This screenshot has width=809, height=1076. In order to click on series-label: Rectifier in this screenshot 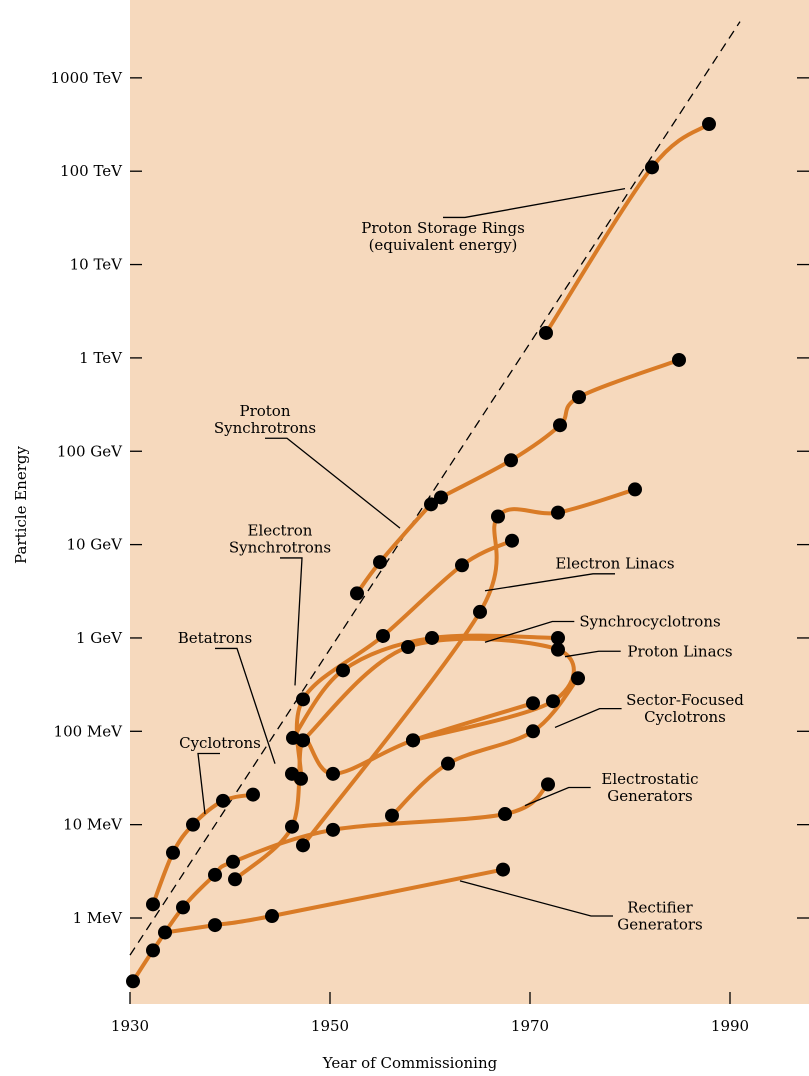, I will do `click(660, 908)`.